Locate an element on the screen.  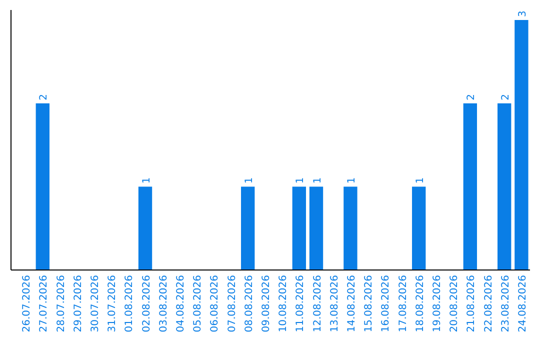
x-tick-label: 19.08.2026 is located at coordinates (437, 303).